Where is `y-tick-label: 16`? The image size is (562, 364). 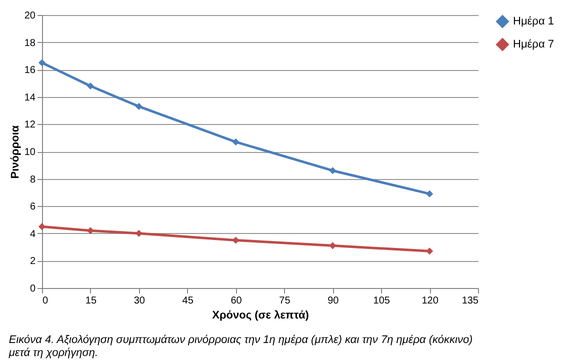
y-tick-label: 16 is located at coordinates (30, 70).